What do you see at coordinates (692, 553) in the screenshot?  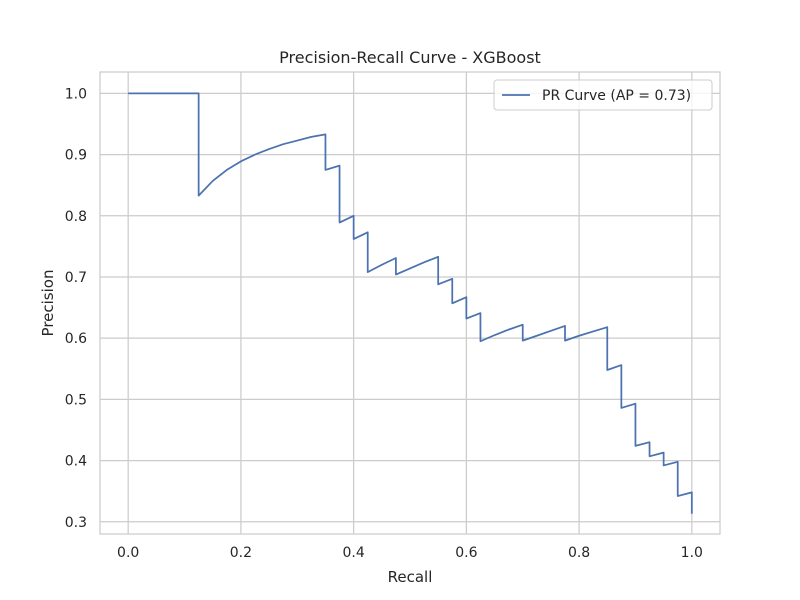 I see `x-tick-label: 1.0` at bounding box center [692, 553].